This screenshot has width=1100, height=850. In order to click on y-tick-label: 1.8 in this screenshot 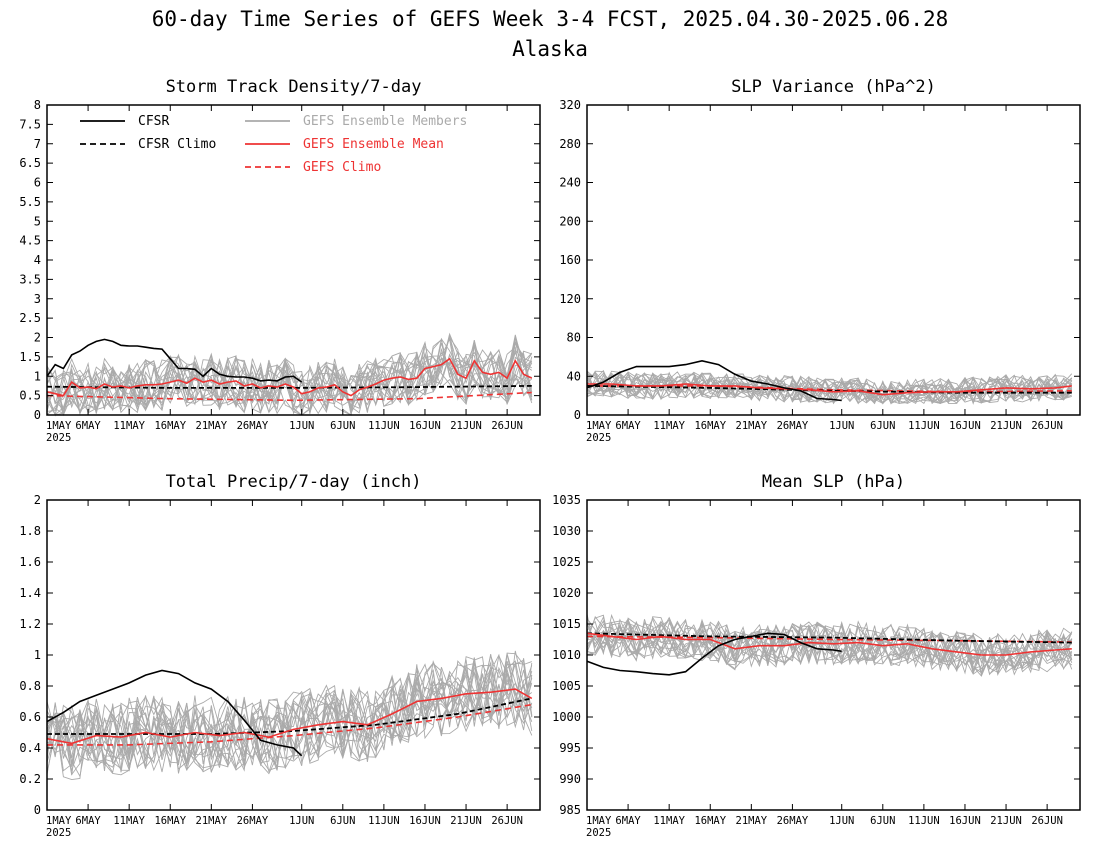, I will do `click(30, 531)`.